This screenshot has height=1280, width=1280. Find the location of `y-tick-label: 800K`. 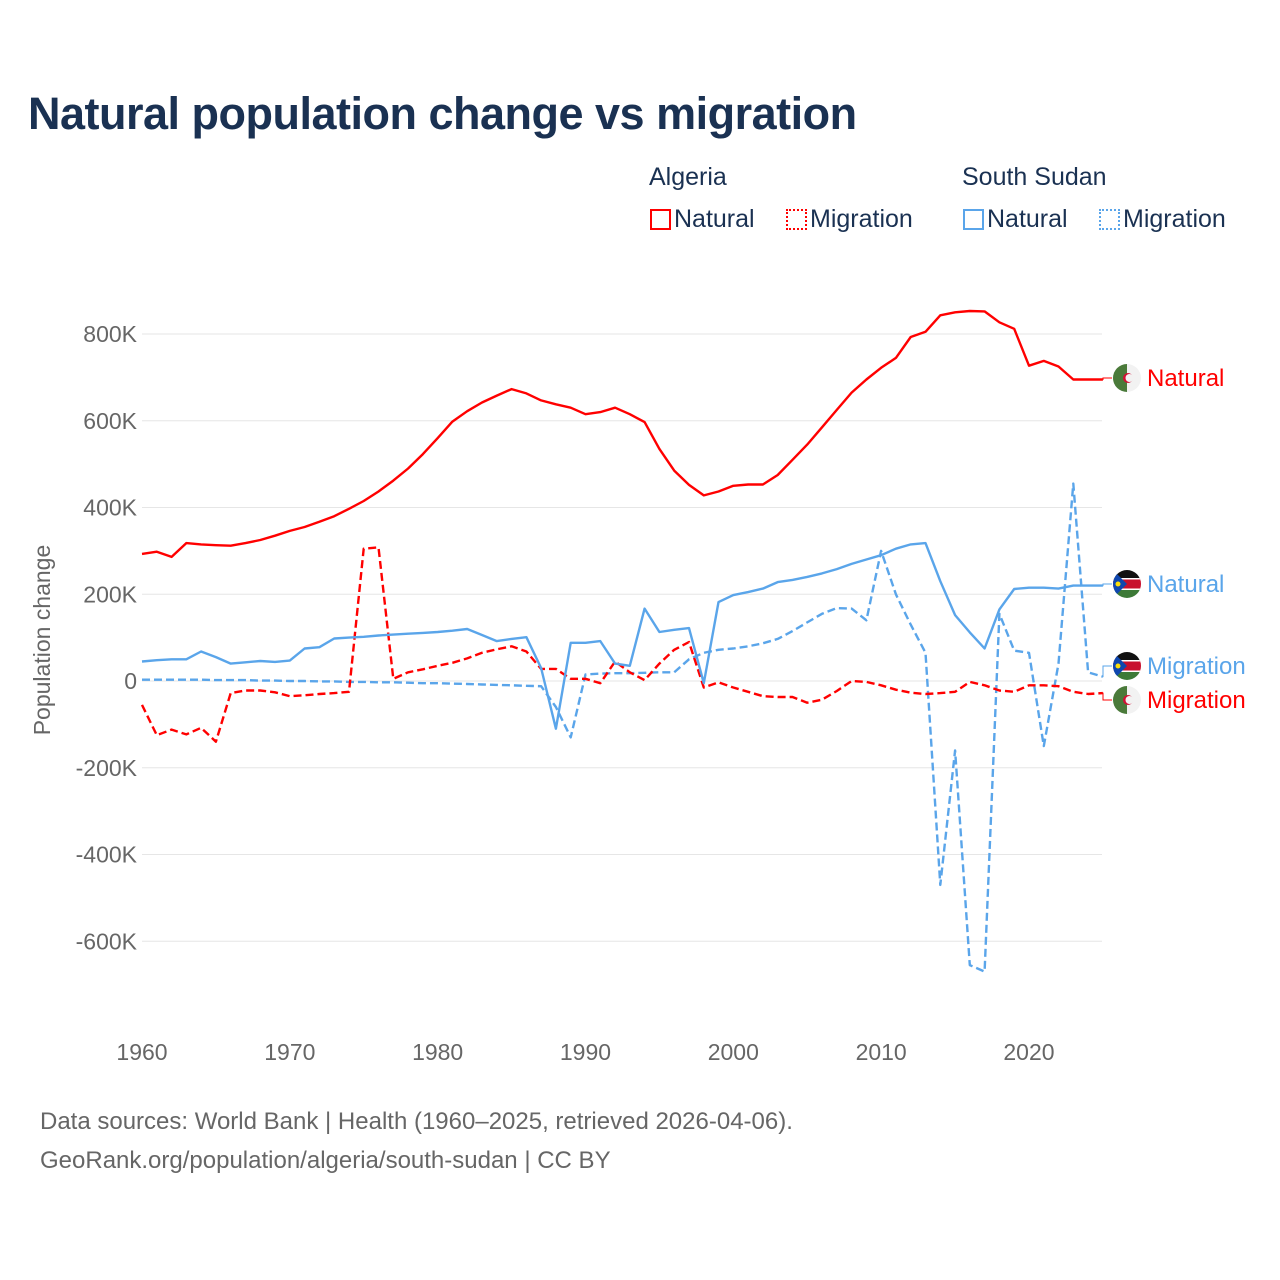

y-tick-label: 800K is located at coordinates (110, 334).